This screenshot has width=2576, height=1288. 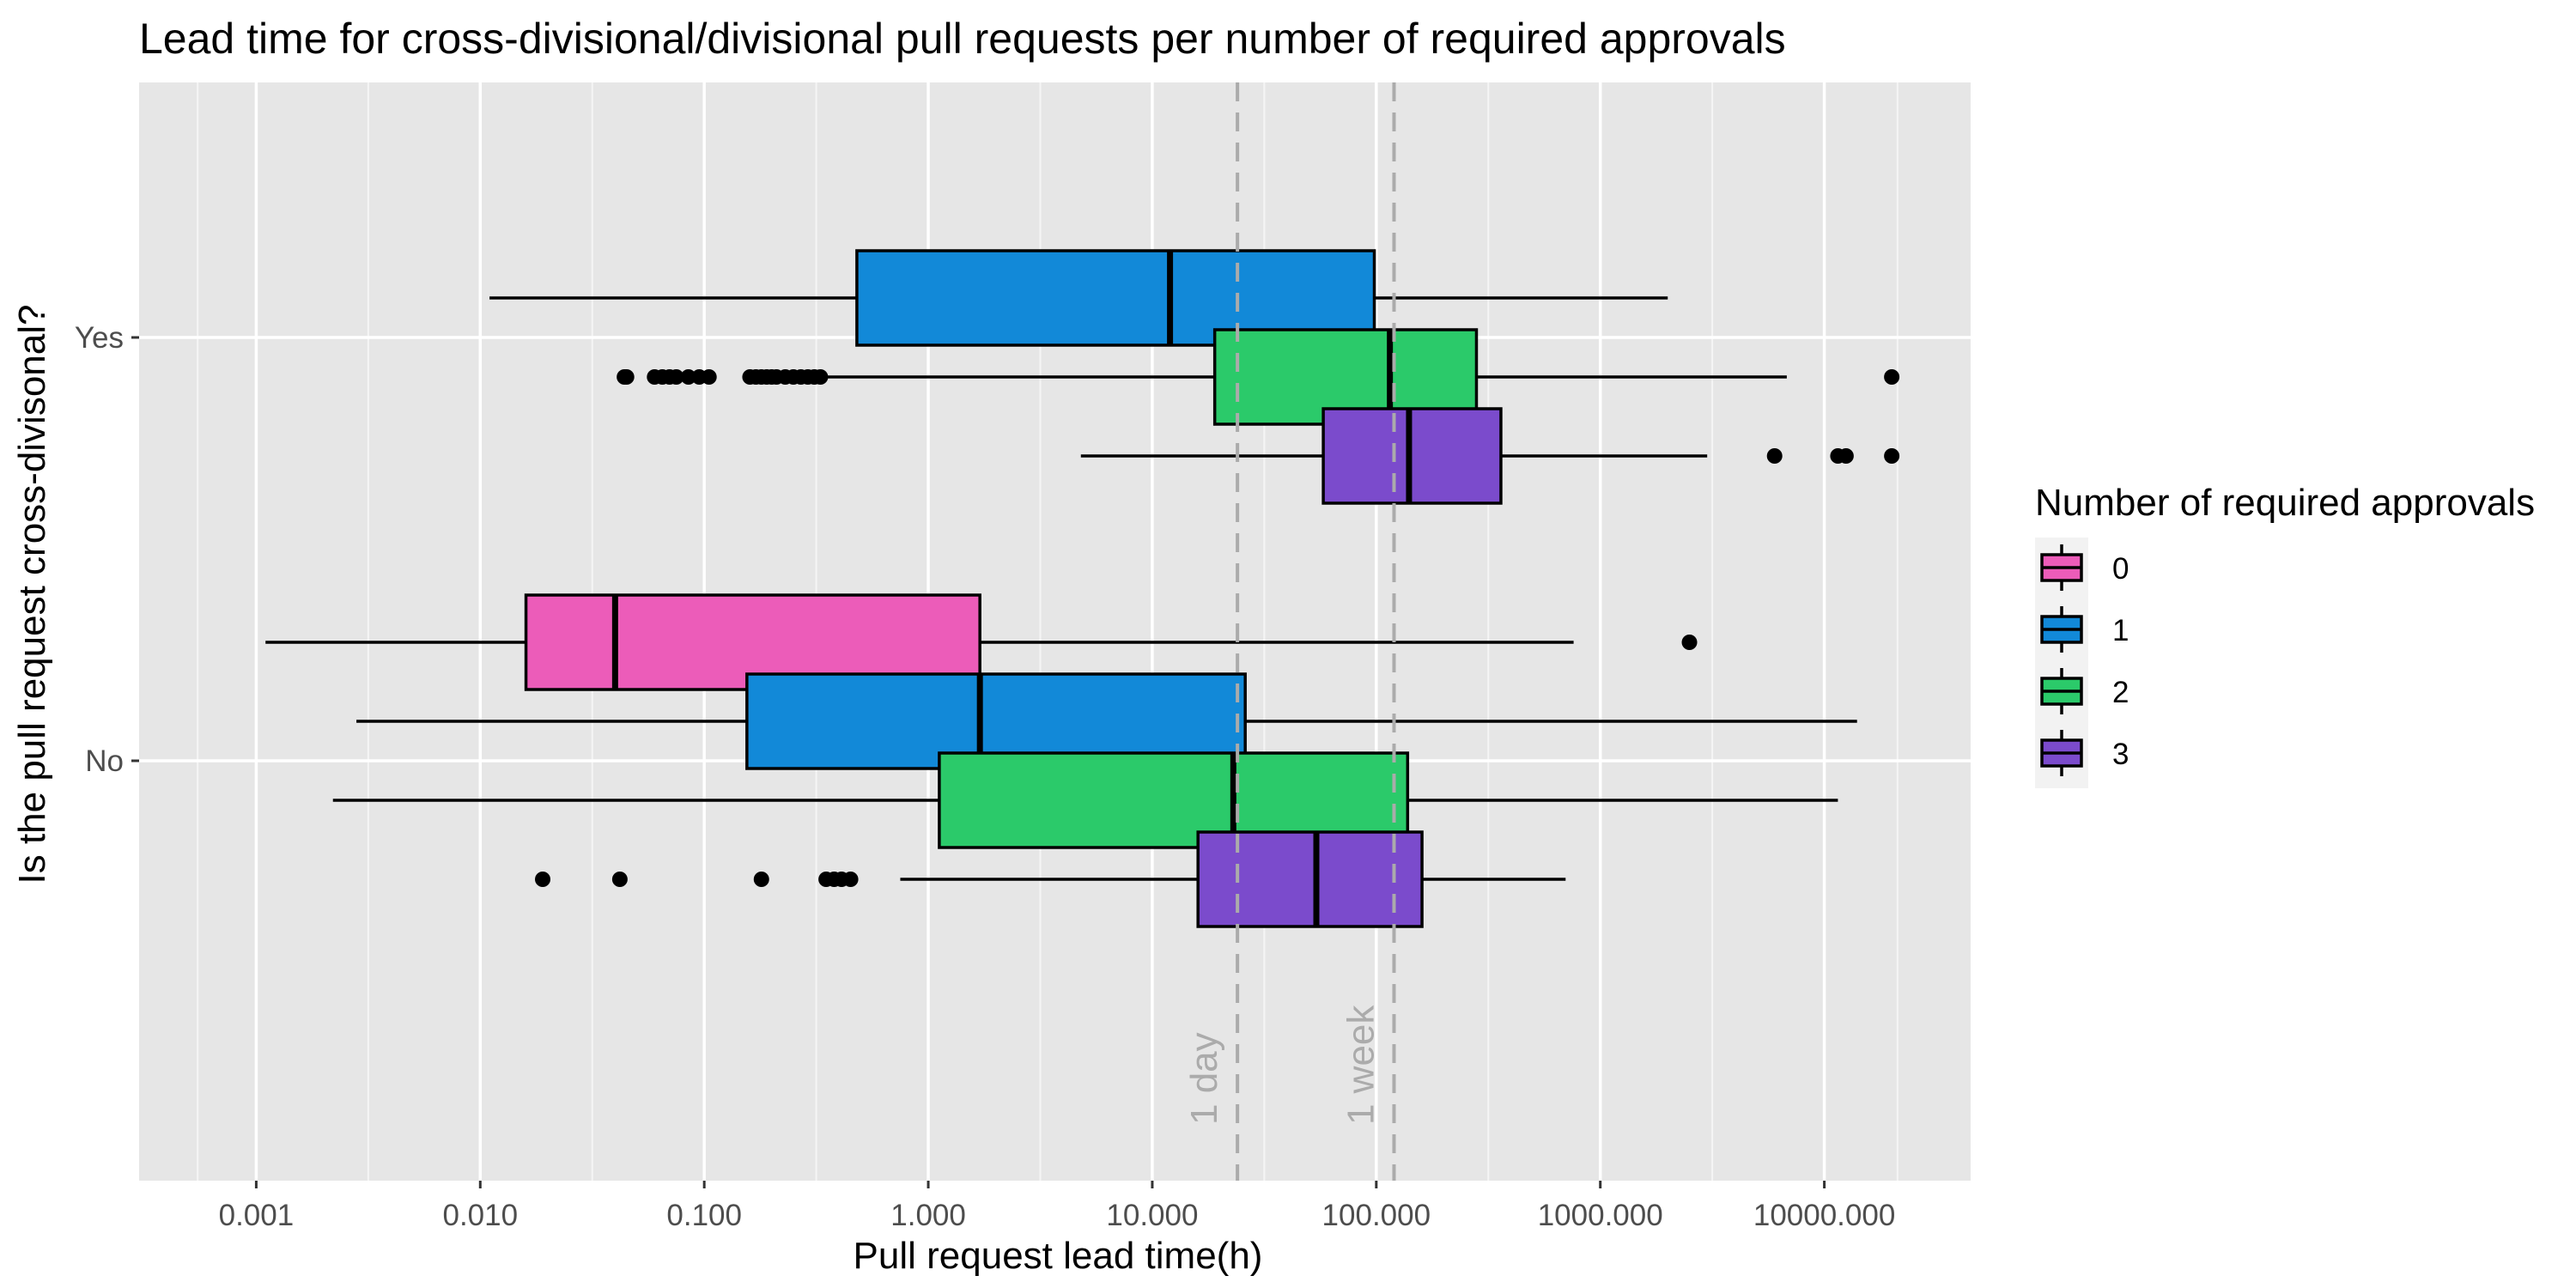 I want to click on x-tick-label: 0.001, so click(x=257, y=1215).